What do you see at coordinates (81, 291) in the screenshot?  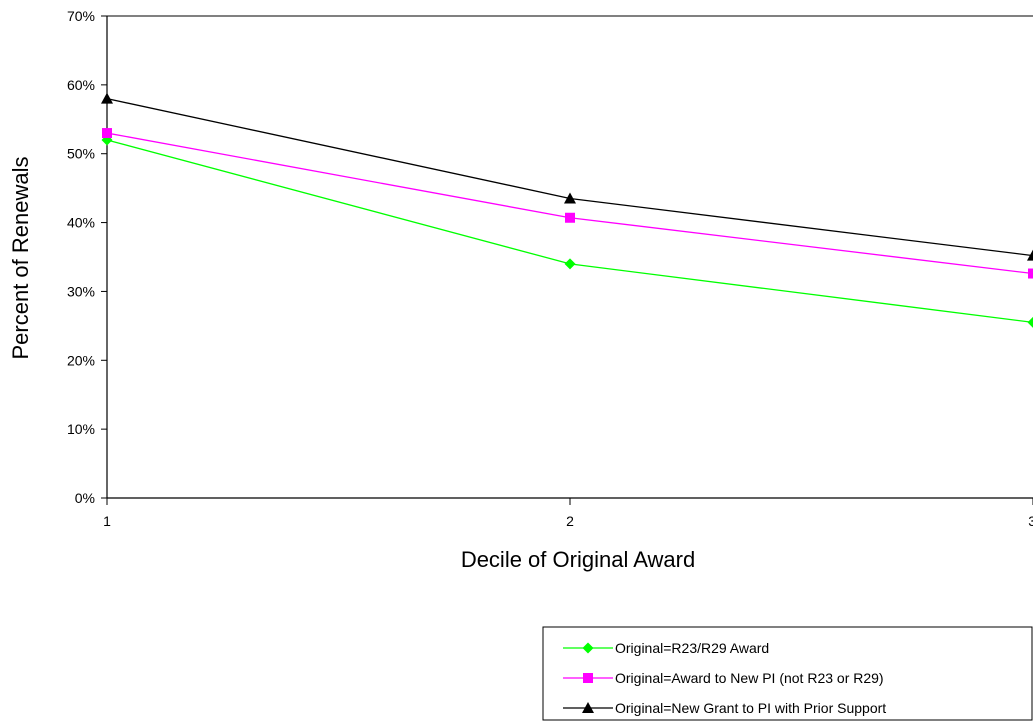 I see `y-tick-label: 30%` at bounding box center [81, 291].